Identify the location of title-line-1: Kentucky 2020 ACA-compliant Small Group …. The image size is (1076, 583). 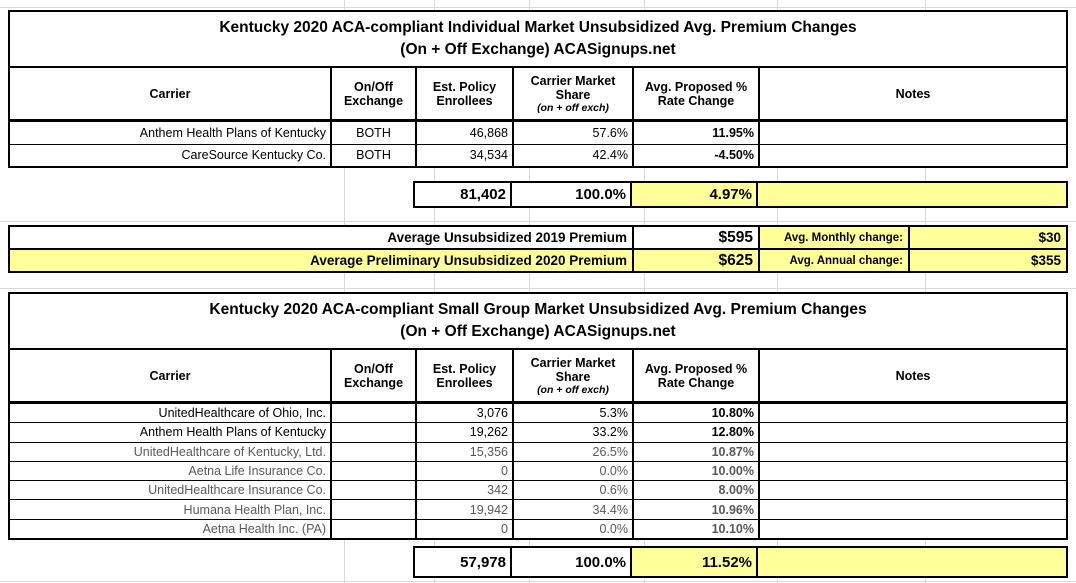
(538, 309).